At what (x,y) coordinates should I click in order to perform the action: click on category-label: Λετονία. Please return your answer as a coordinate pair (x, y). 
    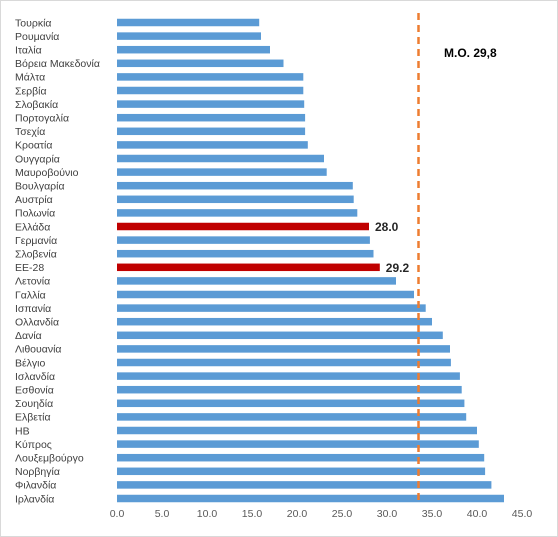
    Looking at the image, I should click on (32, 282).